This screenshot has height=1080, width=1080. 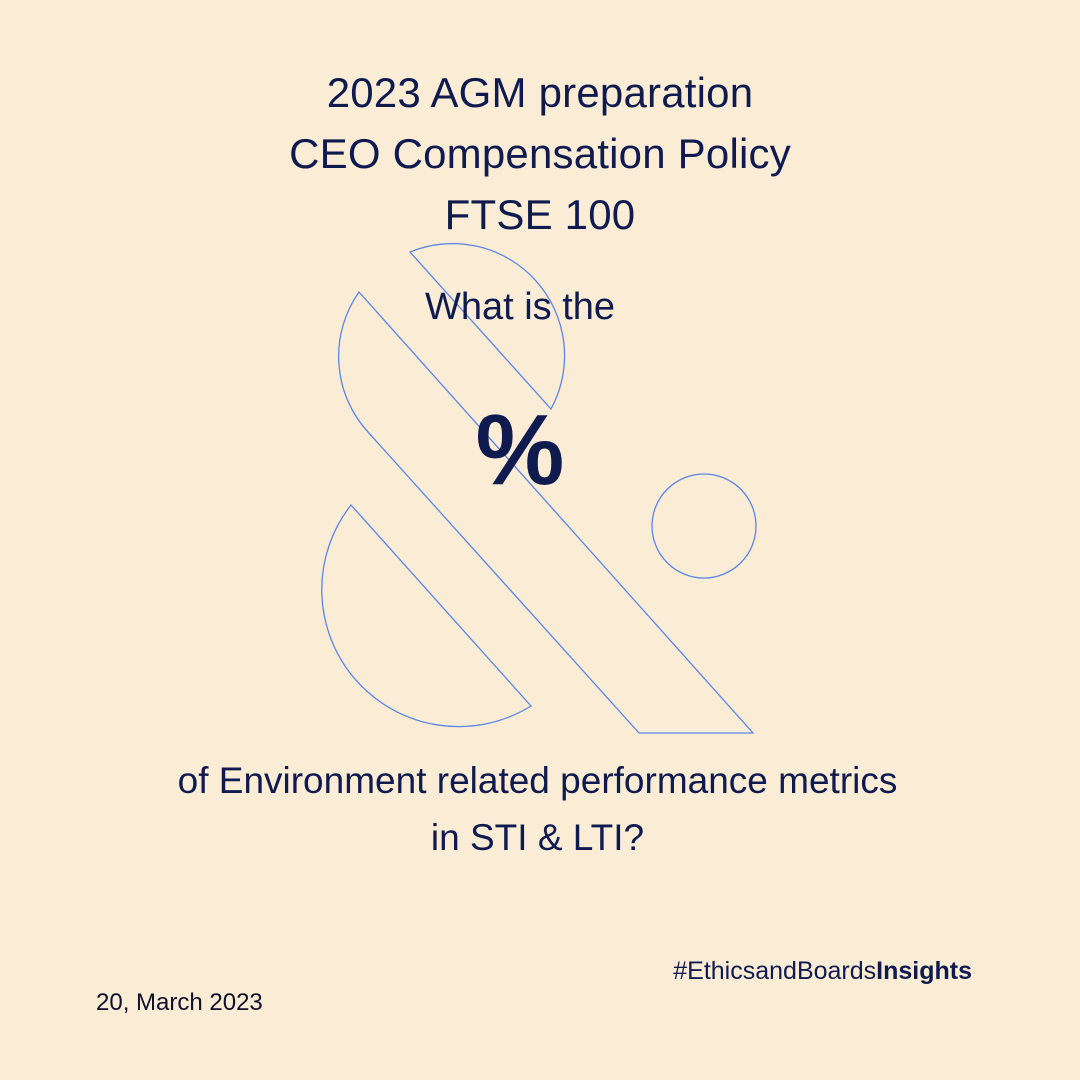 What do you see at coordinates (540, 214) in the screenshot?
I see `title-line-index: FTSE 100` at bounding box center [540, 214].